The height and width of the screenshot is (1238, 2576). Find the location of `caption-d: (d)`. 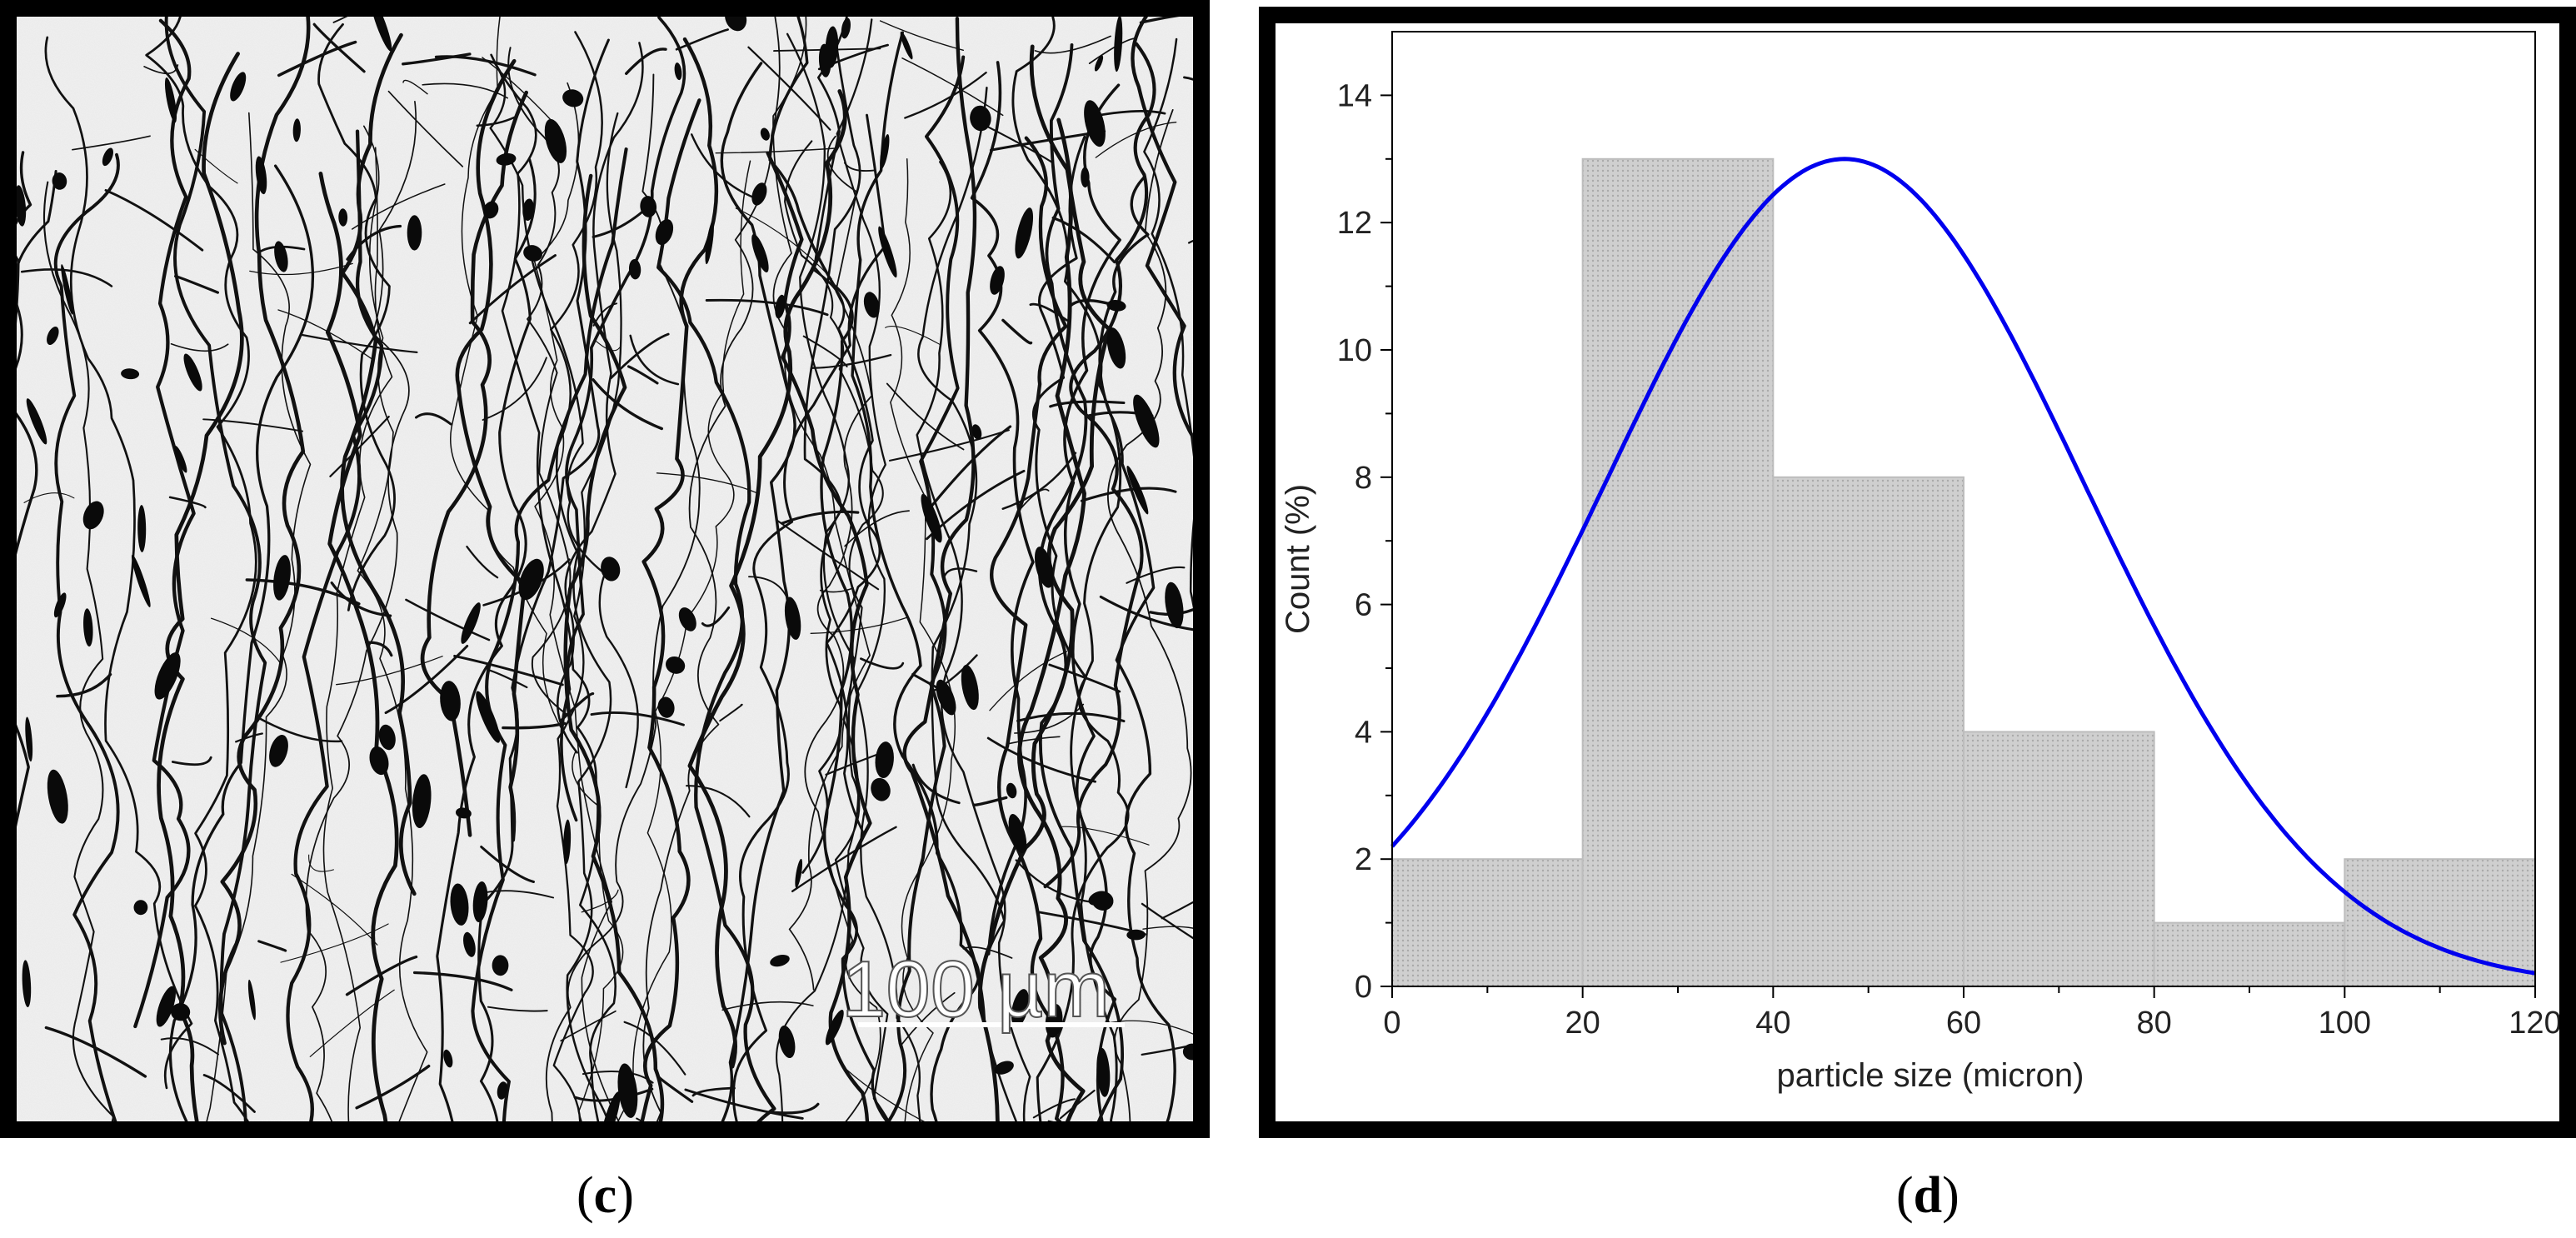

caption-d: (d) is located at coordinates (1927, 1195).